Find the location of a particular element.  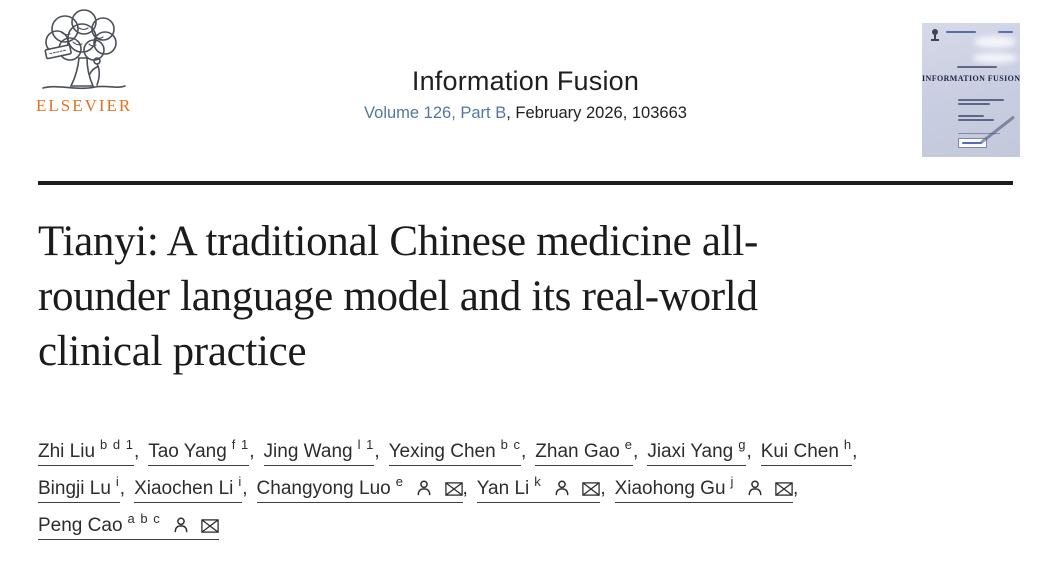

author-link-yexing-chen: Yexing Chen b c is located at coordinates (455, 451).